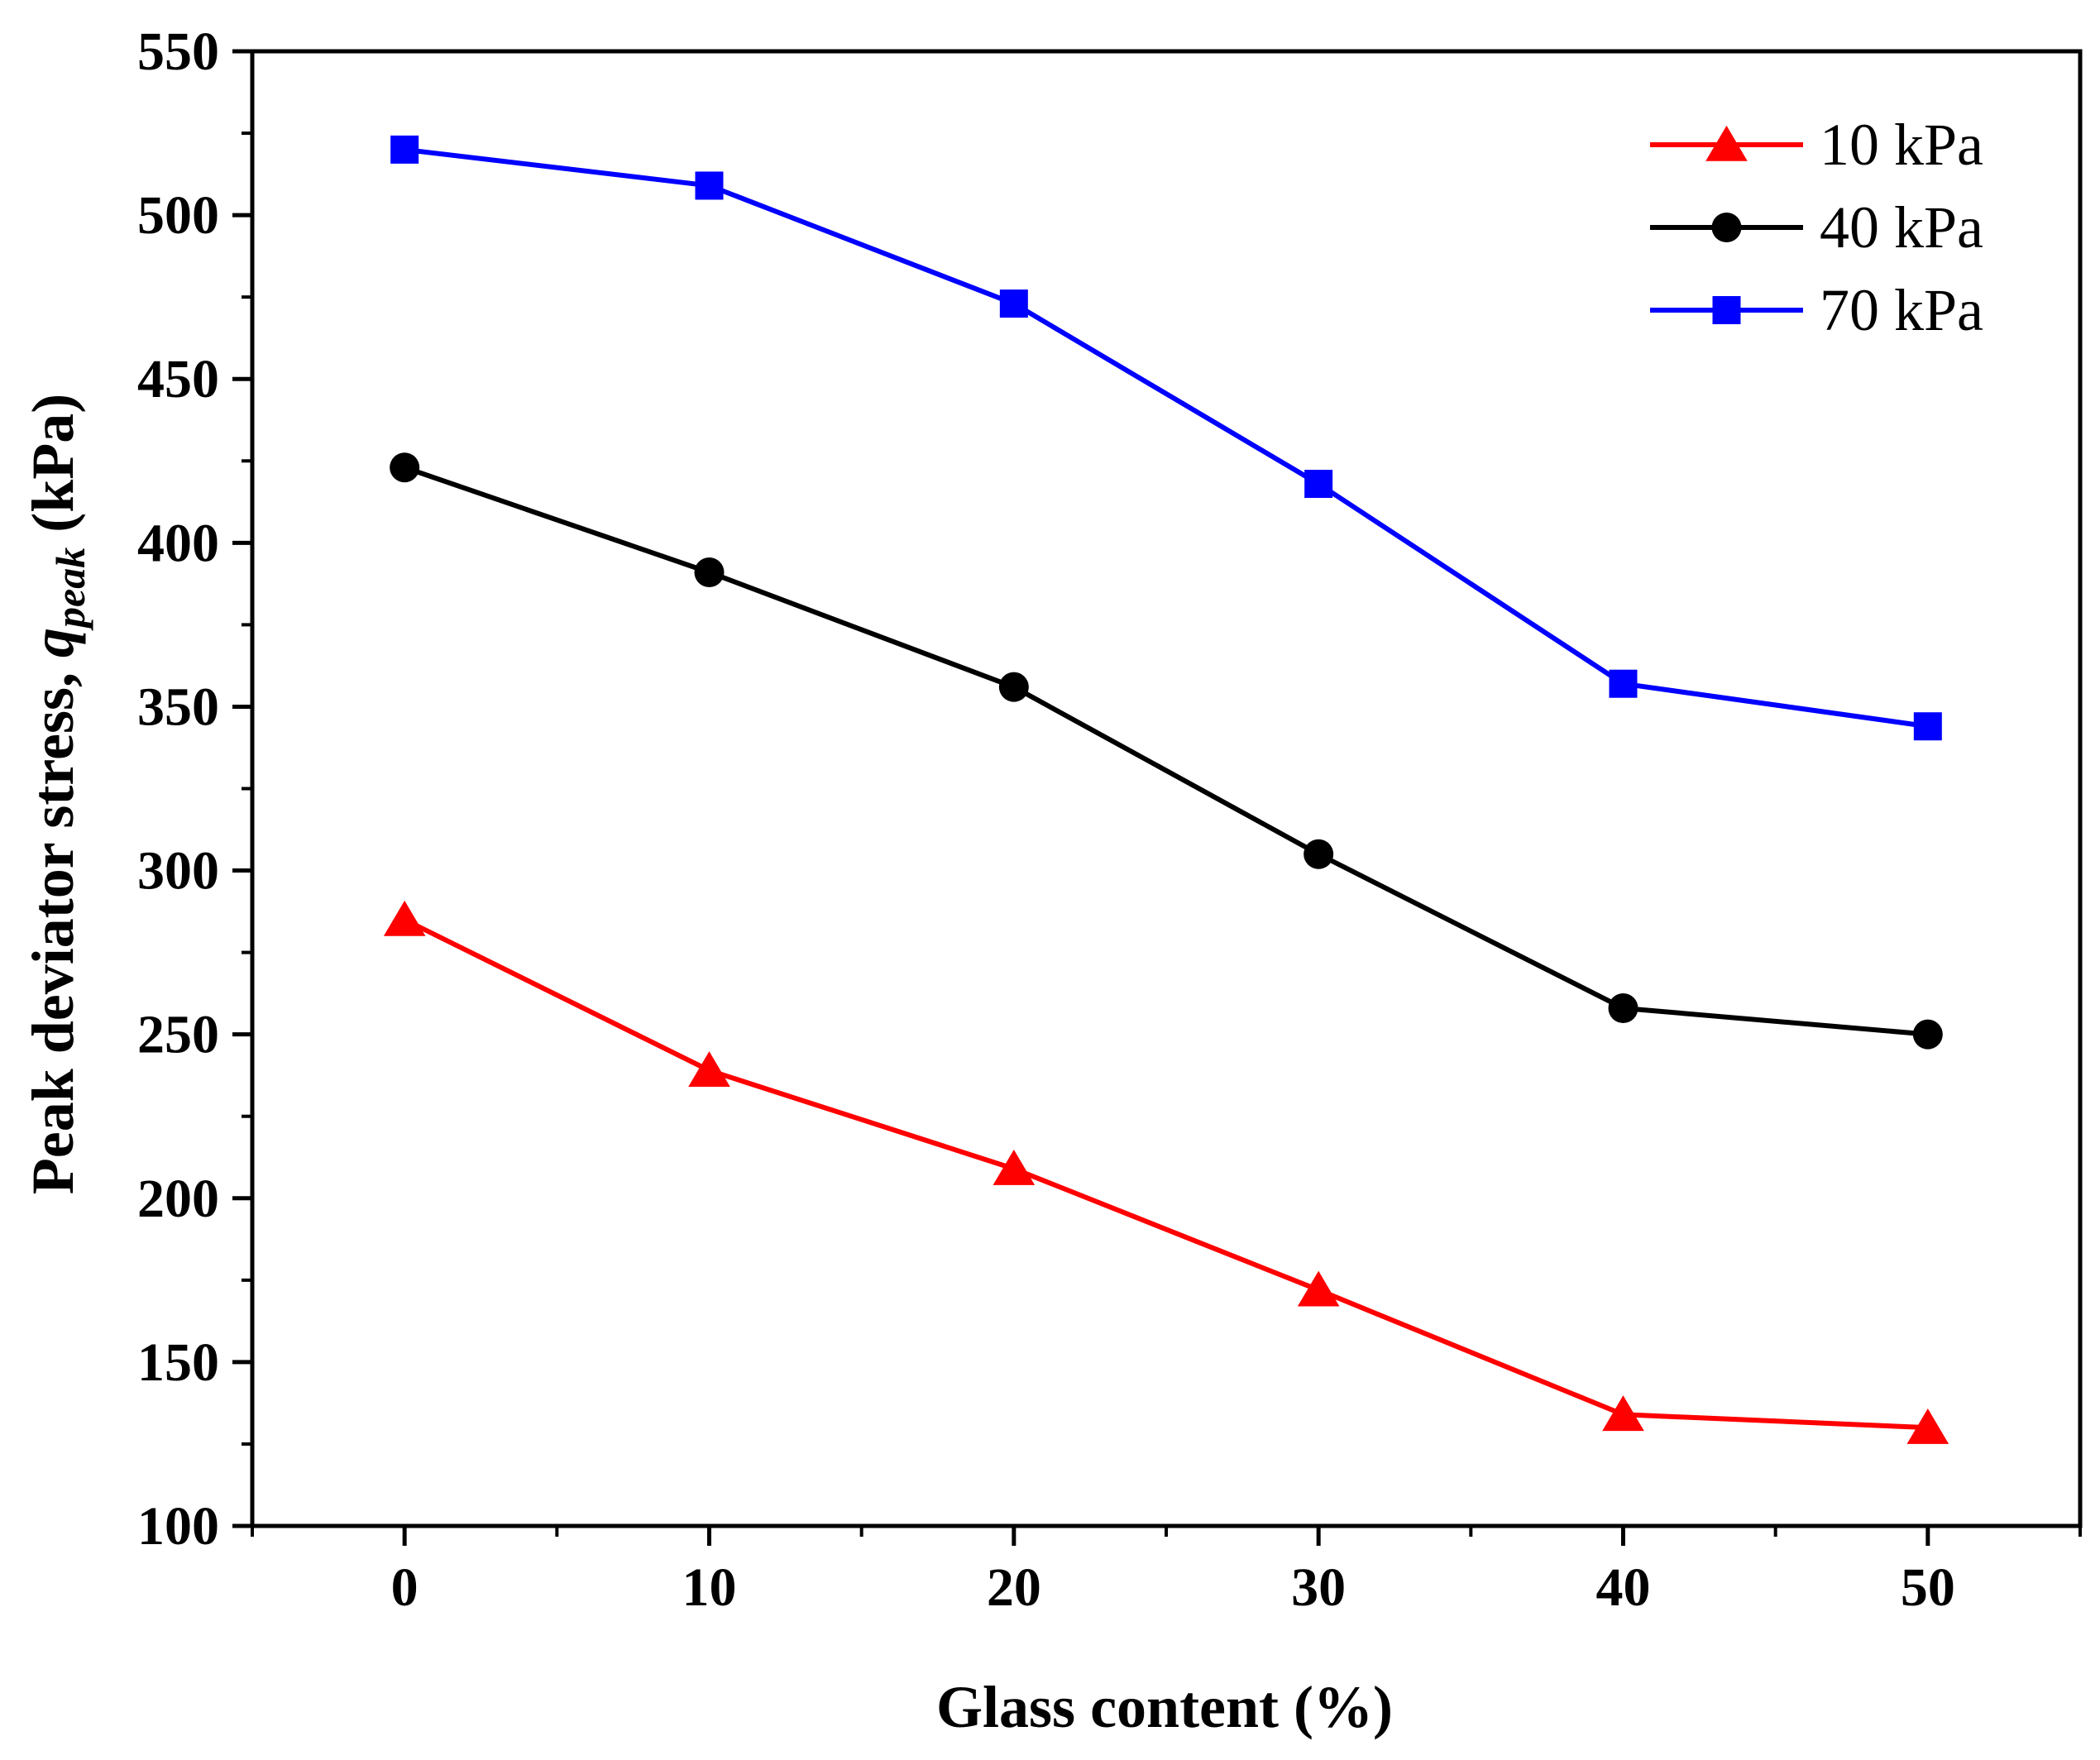  I want to click on y-tick-label-550: 550, so click(178, 52).